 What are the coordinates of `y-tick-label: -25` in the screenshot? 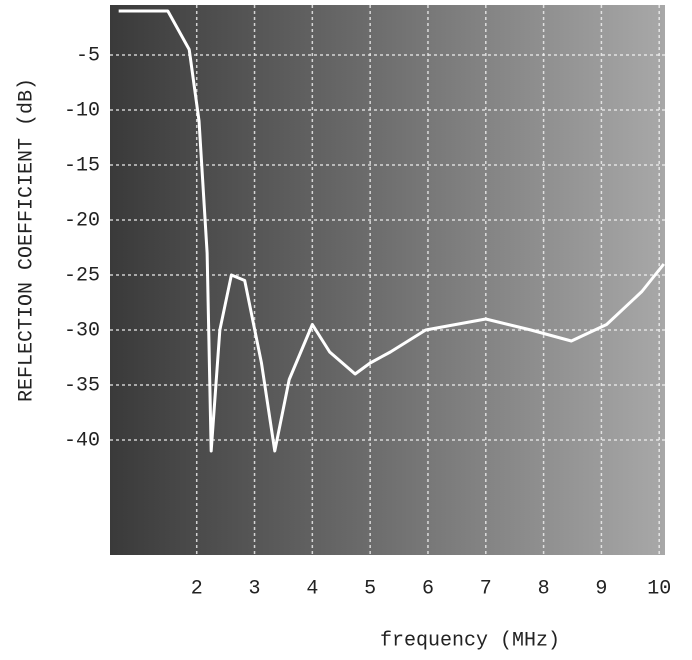 It's located at (82, 275).